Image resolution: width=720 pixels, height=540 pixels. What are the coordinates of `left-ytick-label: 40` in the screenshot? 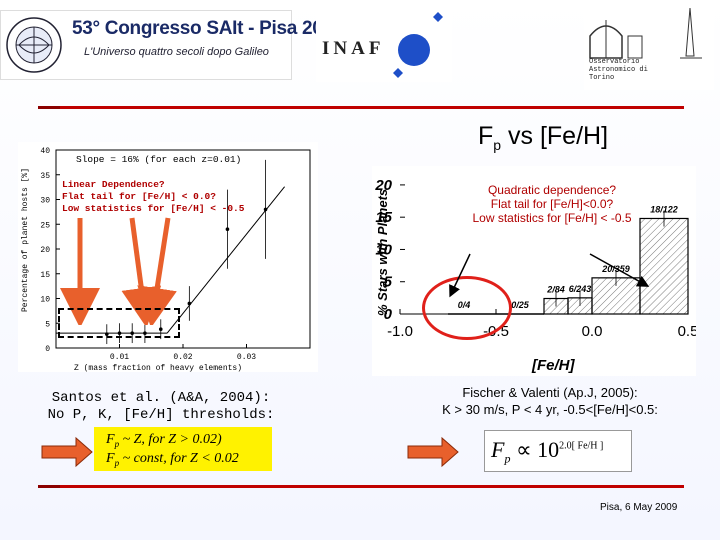 It's located at (45, 151).